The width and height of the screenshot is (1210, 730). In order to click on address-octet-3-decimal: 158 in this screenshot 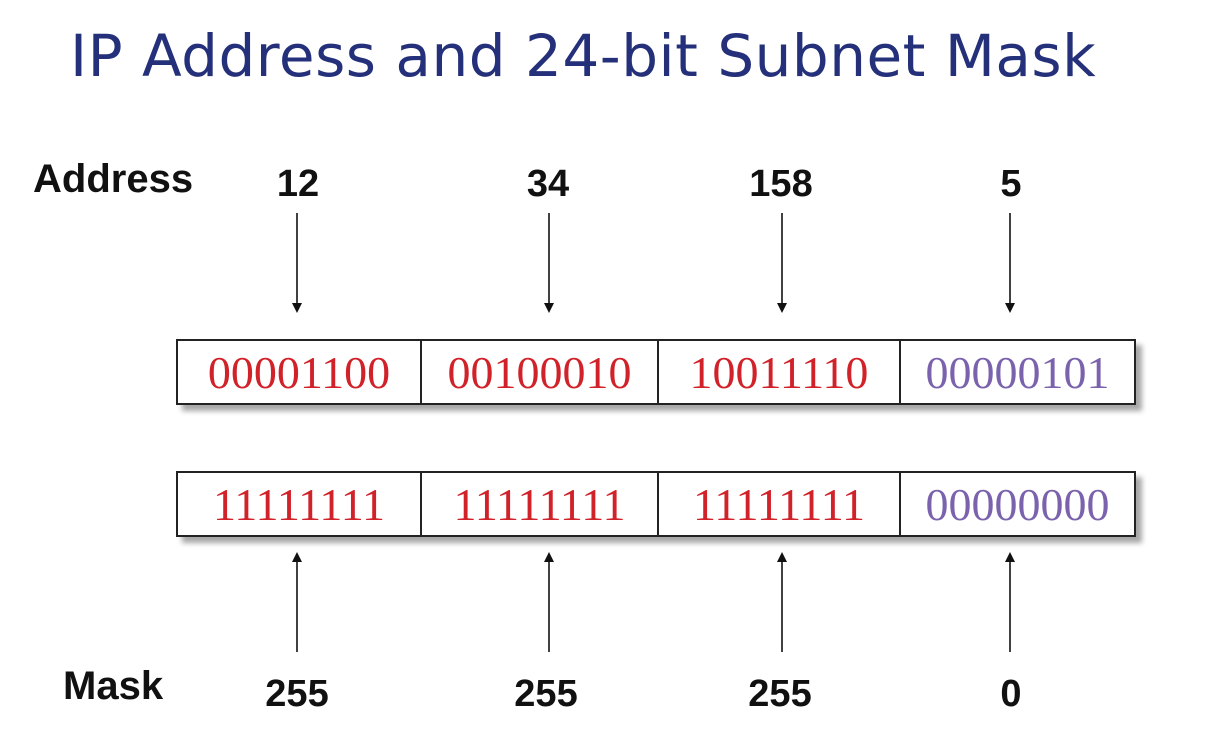, I will do `click(781, 184)`.